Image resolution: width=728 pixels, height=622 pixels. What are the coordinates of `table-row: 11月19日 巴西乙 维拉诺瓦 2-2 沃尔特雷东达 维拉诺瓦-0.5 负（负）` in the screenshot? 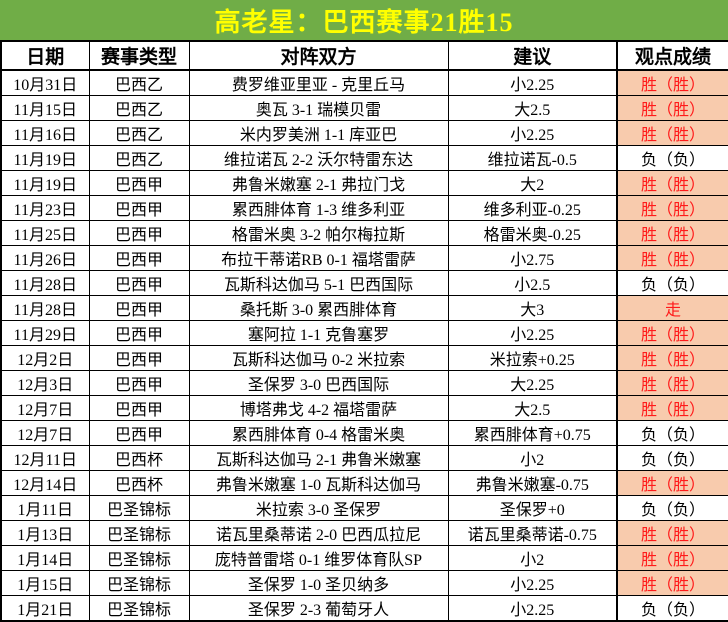 It's located at (364, 158).